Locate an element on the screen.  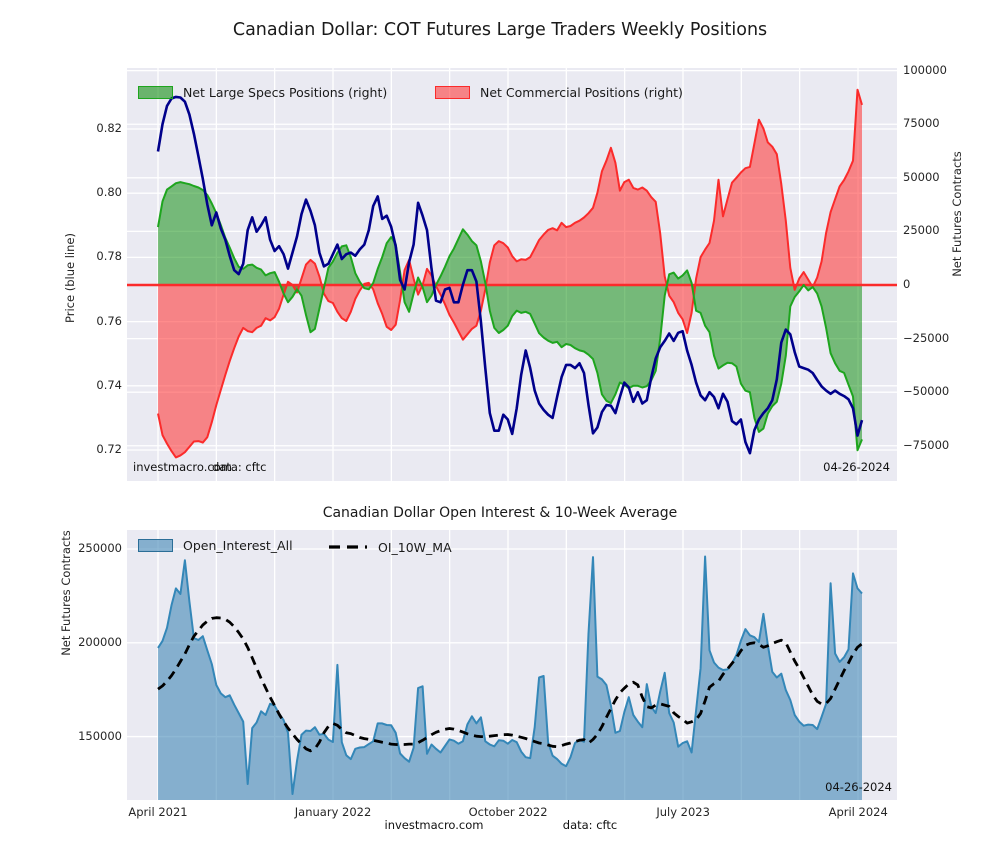
tick-label: 0.78 is located at coordinates (109, 256).